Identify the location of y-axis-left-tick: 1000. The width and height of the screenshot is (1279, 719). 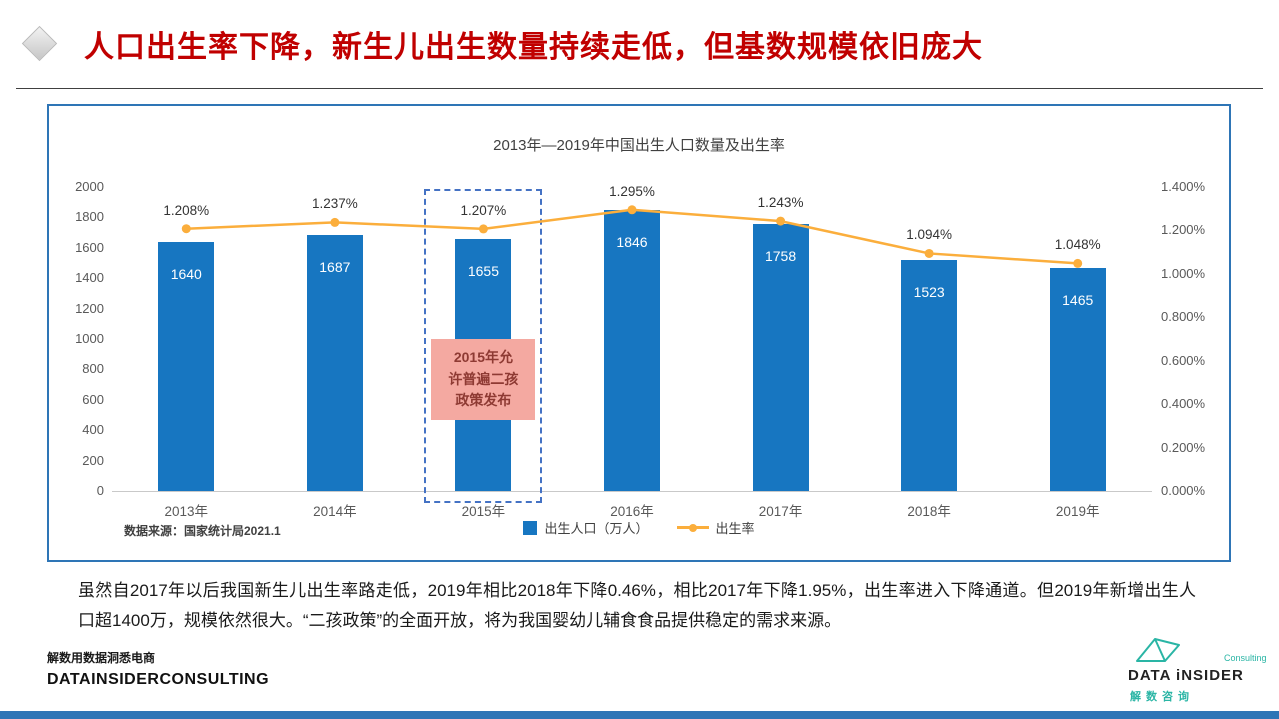
(89, 338).